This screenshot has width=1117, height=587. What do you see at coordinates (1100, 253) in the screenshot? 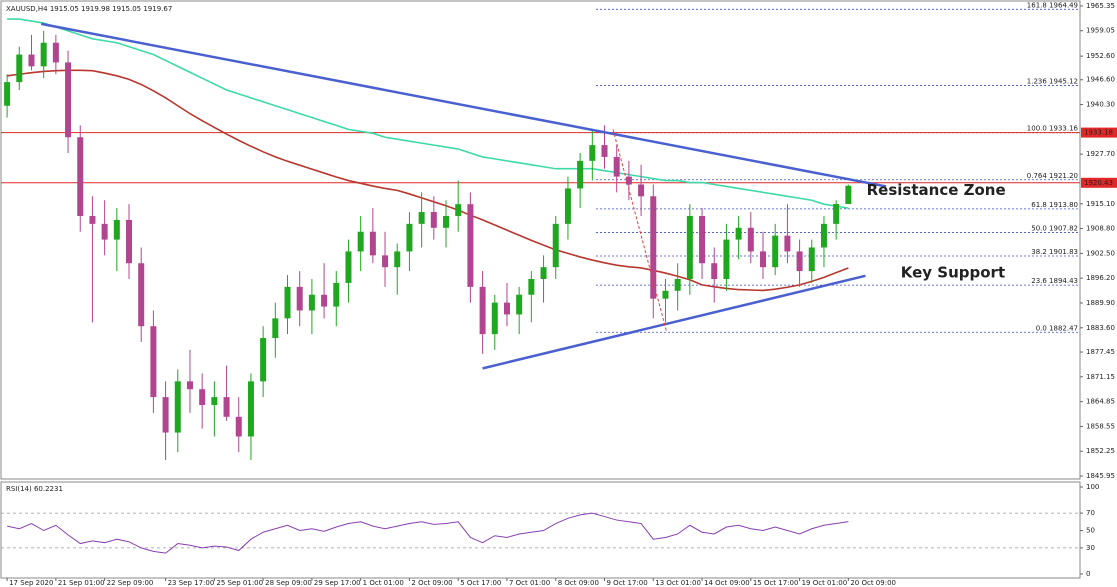
I see `y-tick-label: 1902.50` at bounding box center [1100, 253].